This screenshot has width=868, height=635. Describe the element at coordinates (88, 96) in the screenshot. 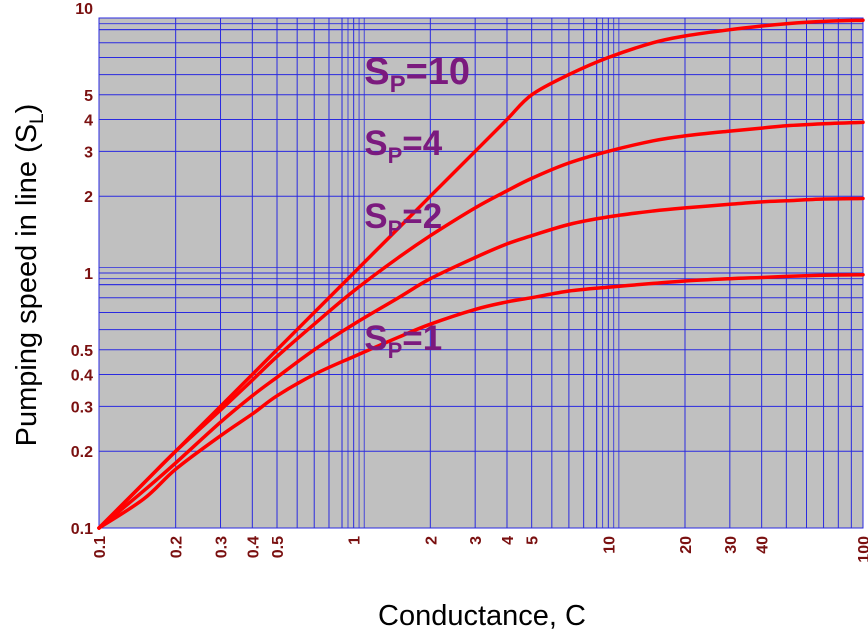

I see `y-tick-label: 5` at that location.